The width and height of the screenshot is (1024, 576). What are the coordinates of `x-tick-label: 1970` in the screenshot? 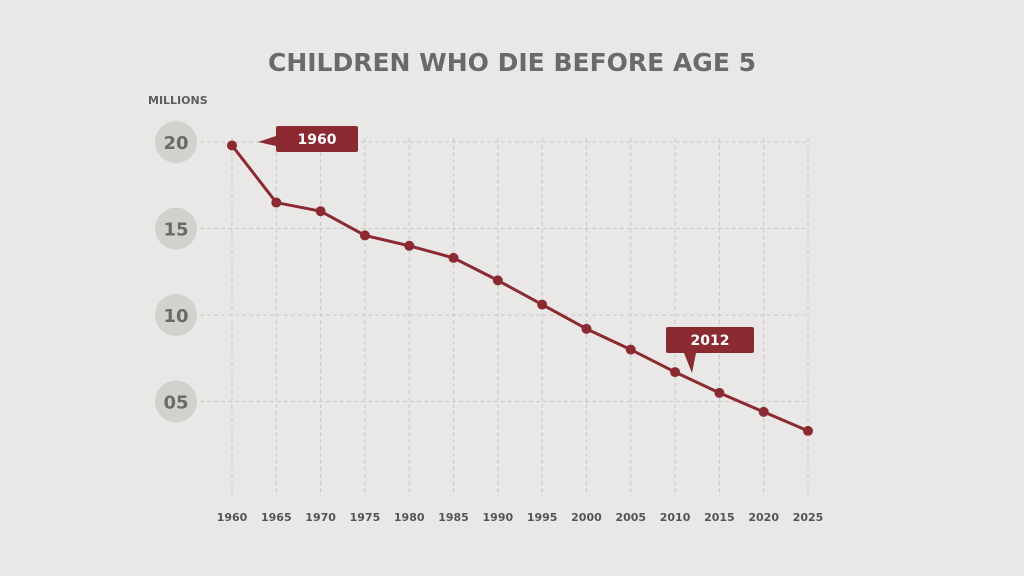 It's located at (320, 517).